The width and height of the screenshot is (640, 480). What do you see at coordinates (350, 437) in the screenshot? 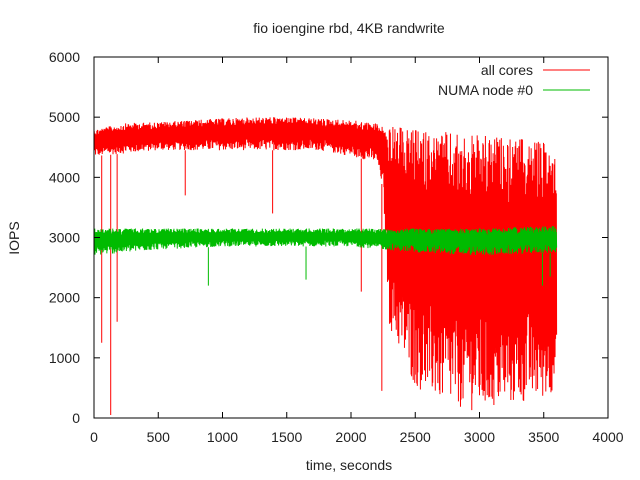
I see `x-tick-label-2000: 2000` at bounding box center [350, 437].